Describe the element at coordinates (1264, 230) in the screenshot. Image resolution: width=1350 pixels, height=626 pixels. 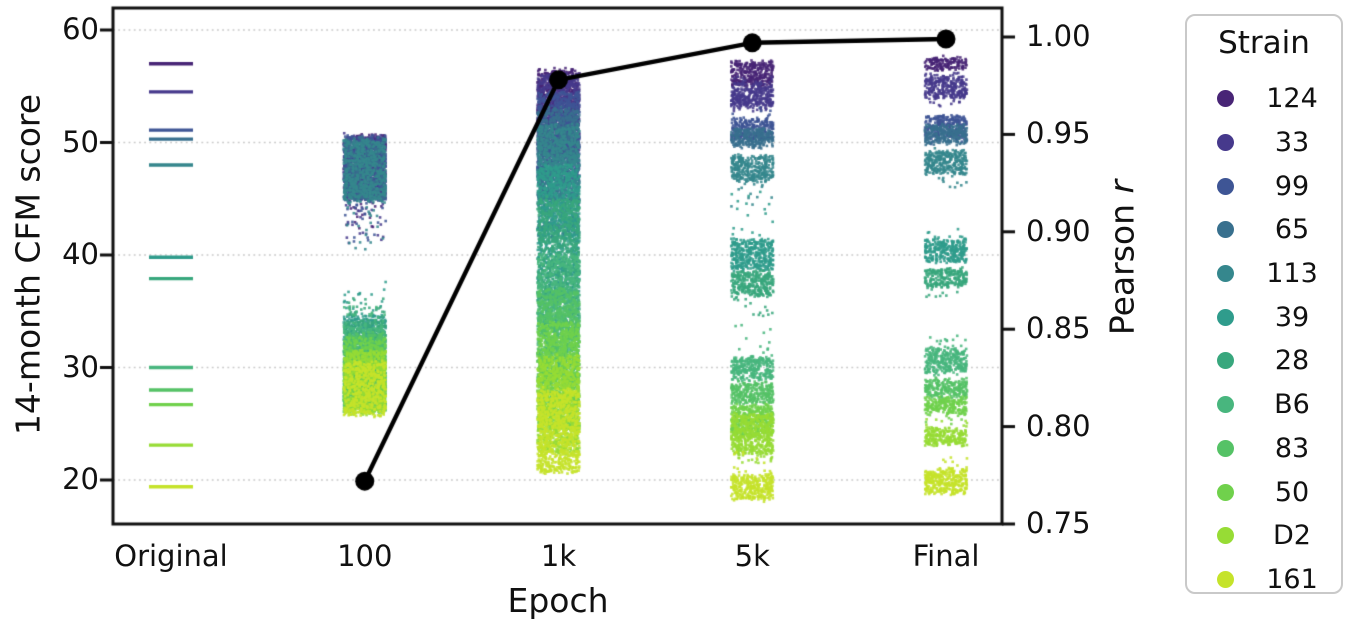
I see `legend-item: 65` at that location.